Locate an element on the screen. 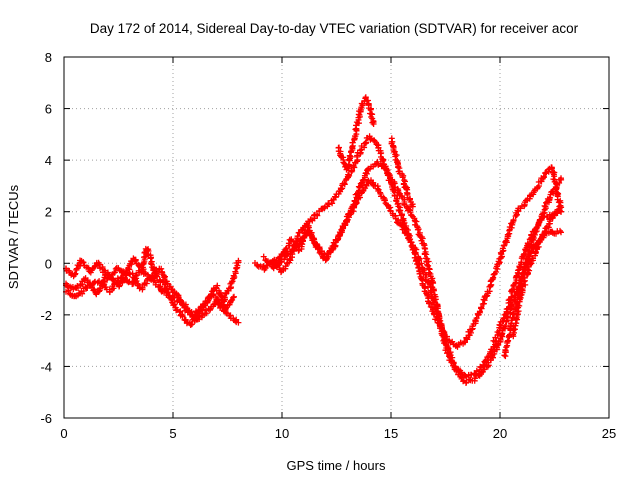 The width and height of the screenshot is (640, 480). y-axis-label: SDTVAR / TECUs is located at coordinates (13, 236).